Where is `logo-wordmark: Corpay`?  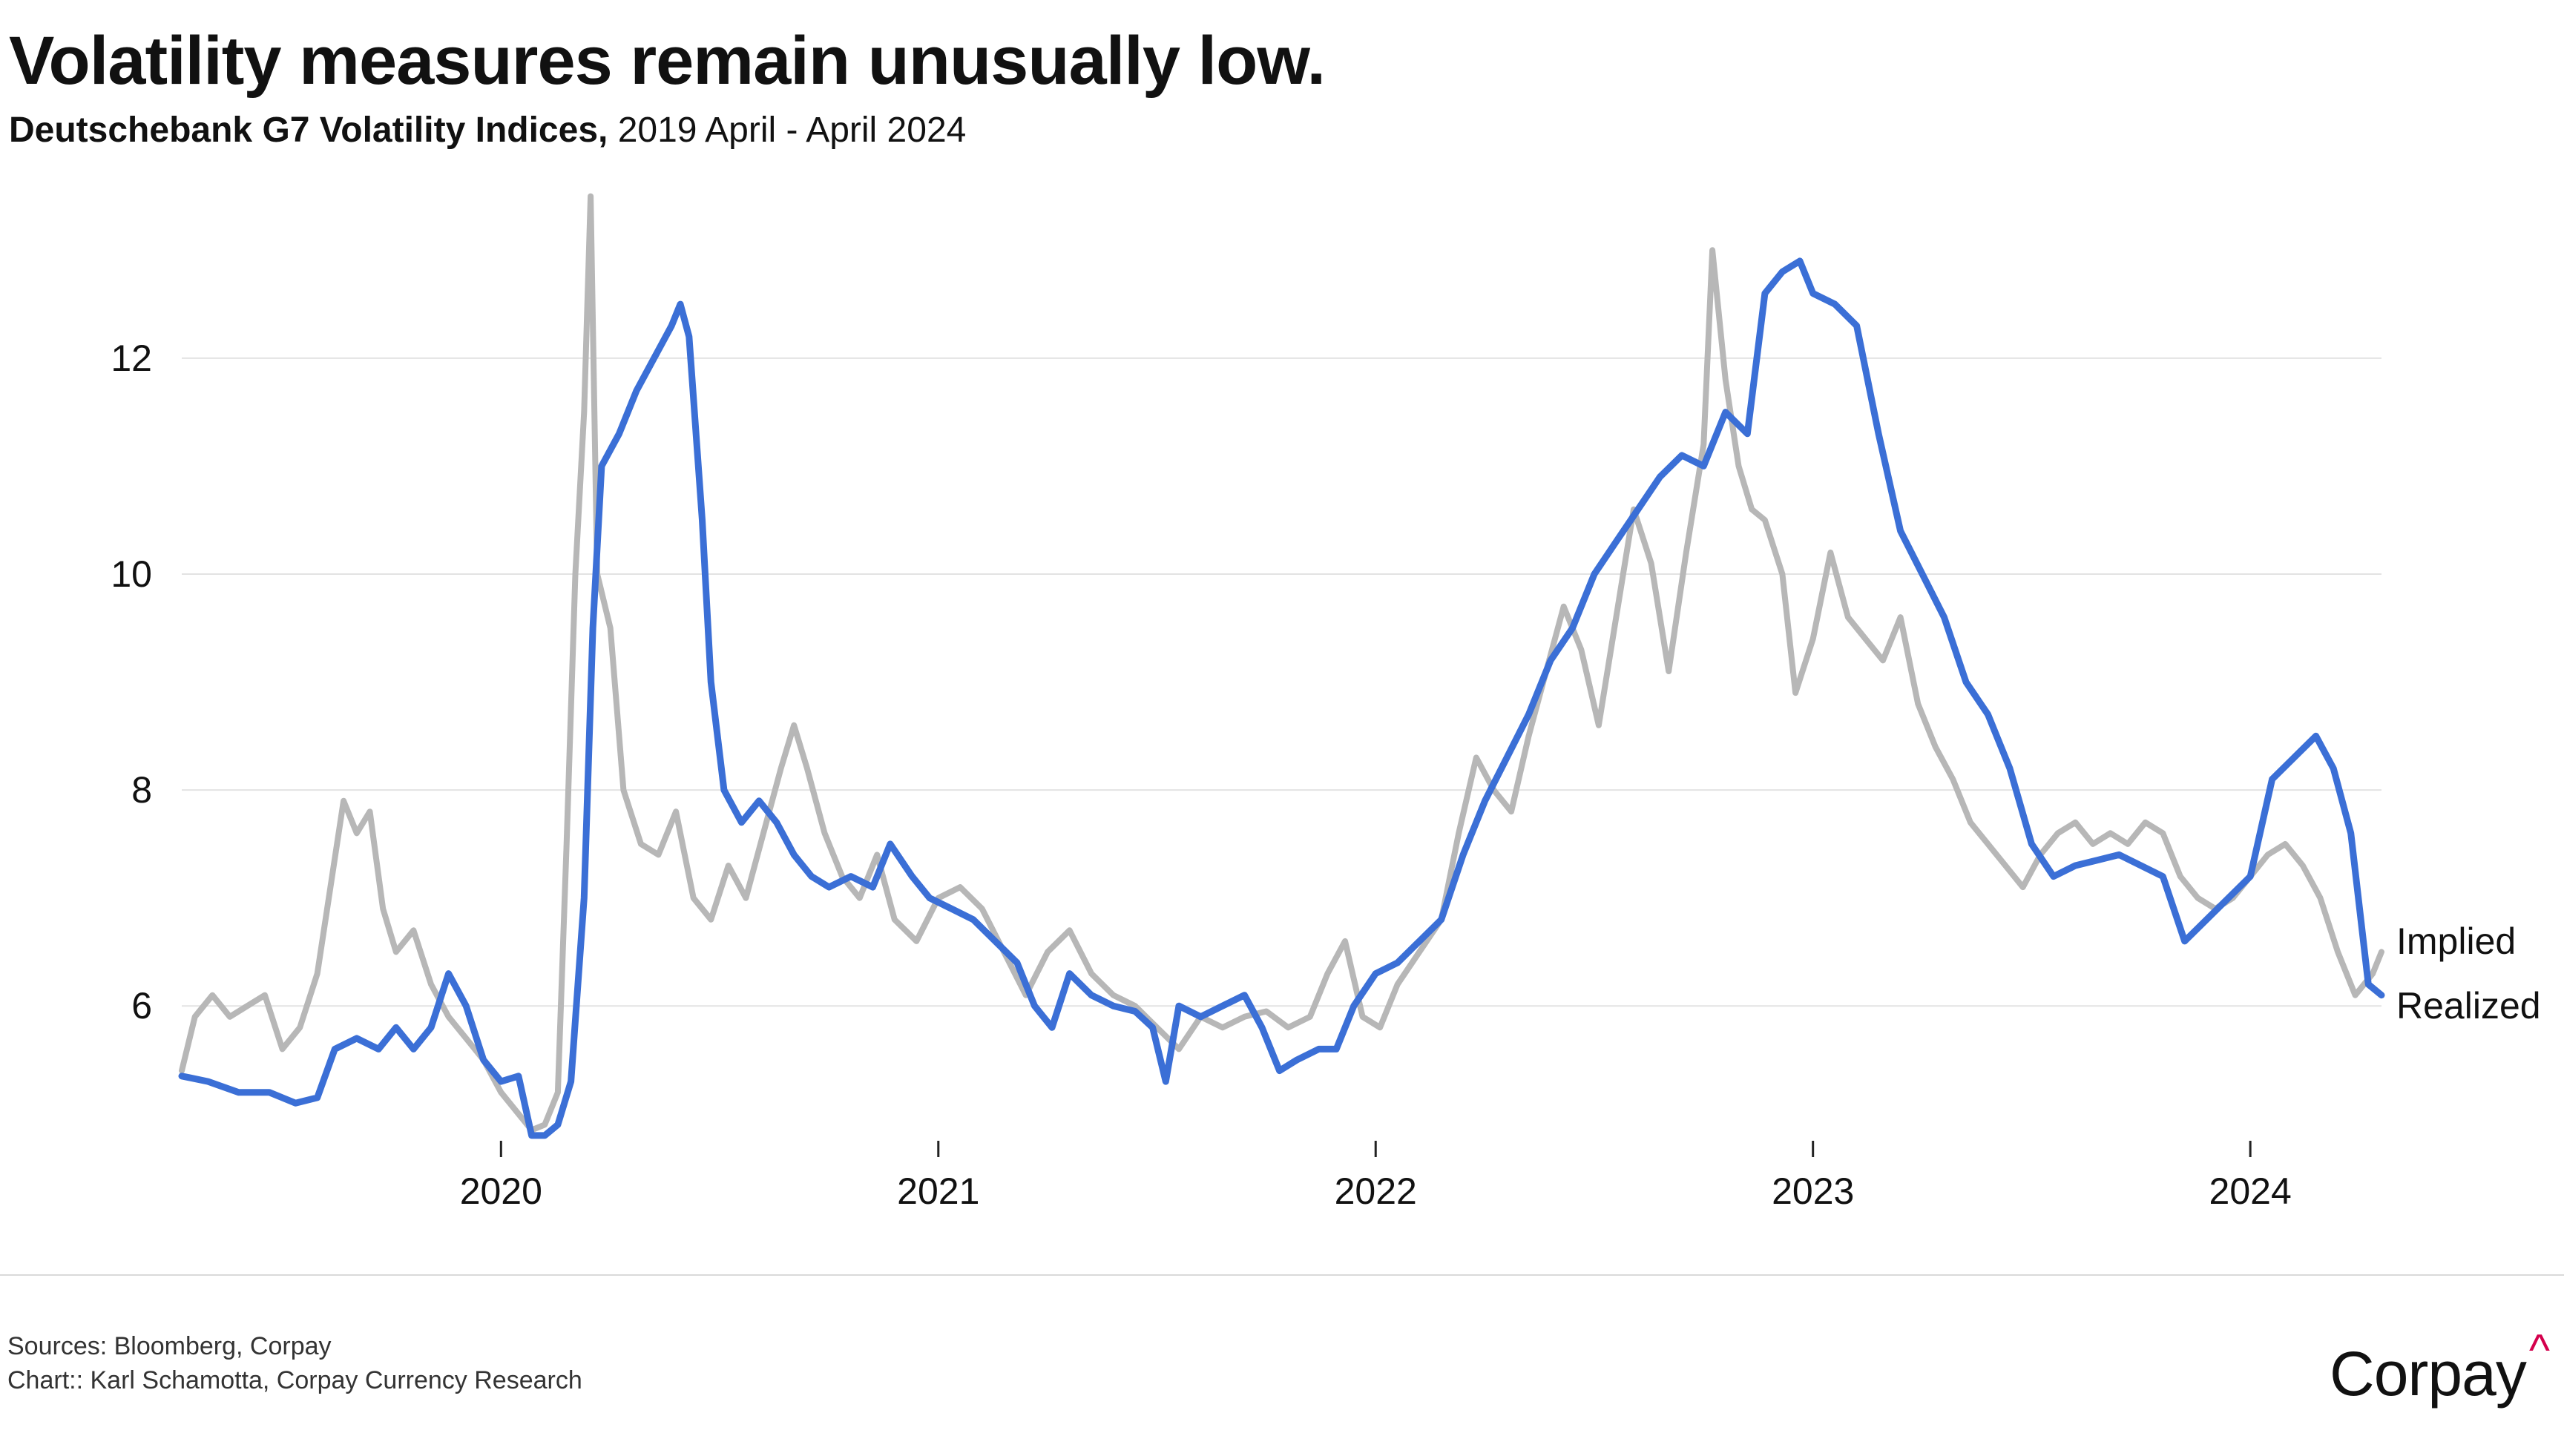 logo-wordmark: Corpay is located at coordinates (2428, 1374).